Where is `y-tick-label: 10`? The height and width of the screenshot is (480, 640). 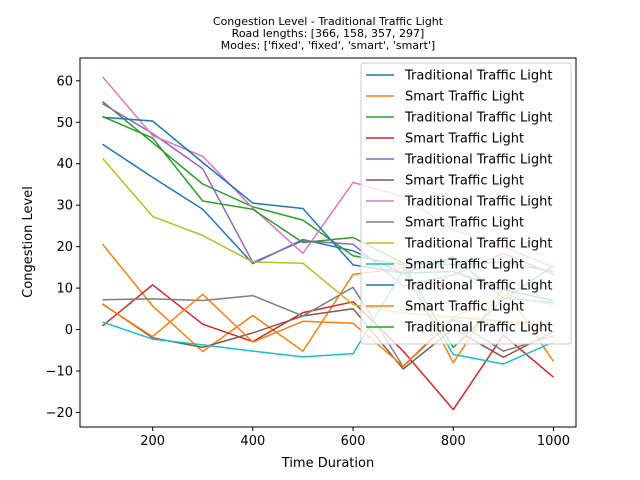
y-tick-label: 10 is located at coordinates (64, 289).